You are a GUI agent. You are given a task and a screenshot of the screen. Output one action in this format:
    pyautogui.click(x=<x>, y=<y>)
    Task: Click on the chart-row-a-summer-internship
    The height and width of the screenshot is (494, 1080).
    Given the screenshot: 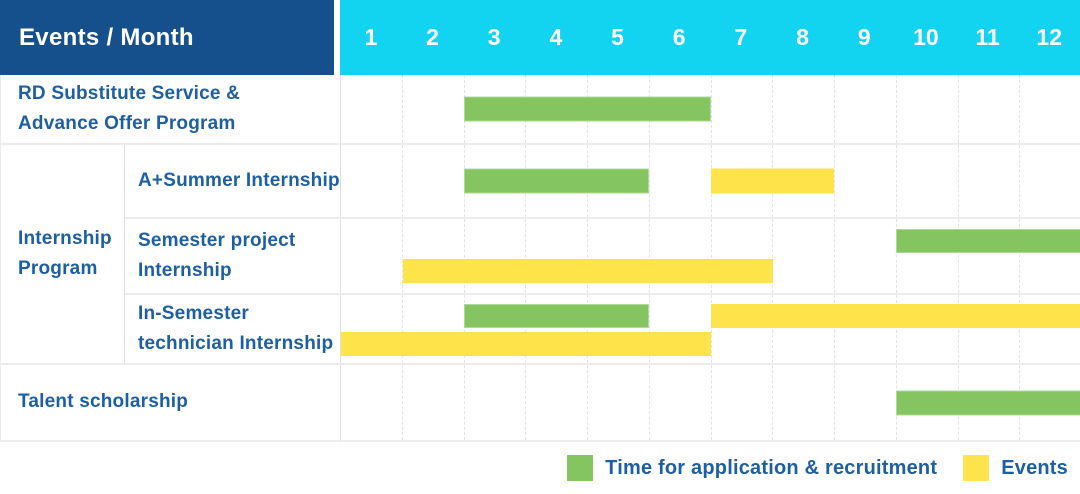 What is the action you would take?
    pyautogui.click(x=710, y=182)
    